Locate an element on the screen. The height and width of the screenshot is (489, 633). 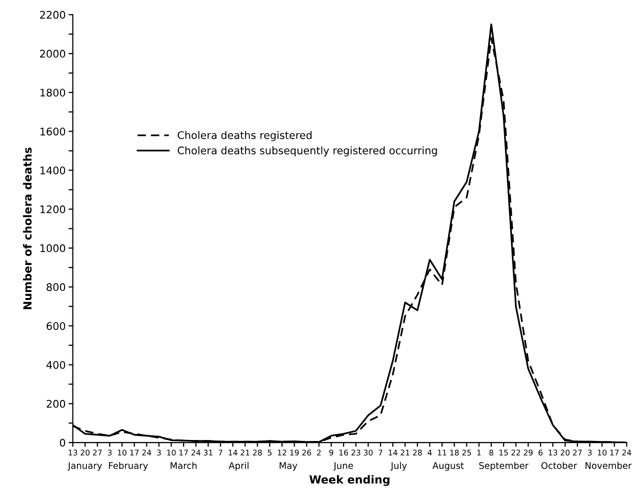
text: November is located at coordinates (609, 465).